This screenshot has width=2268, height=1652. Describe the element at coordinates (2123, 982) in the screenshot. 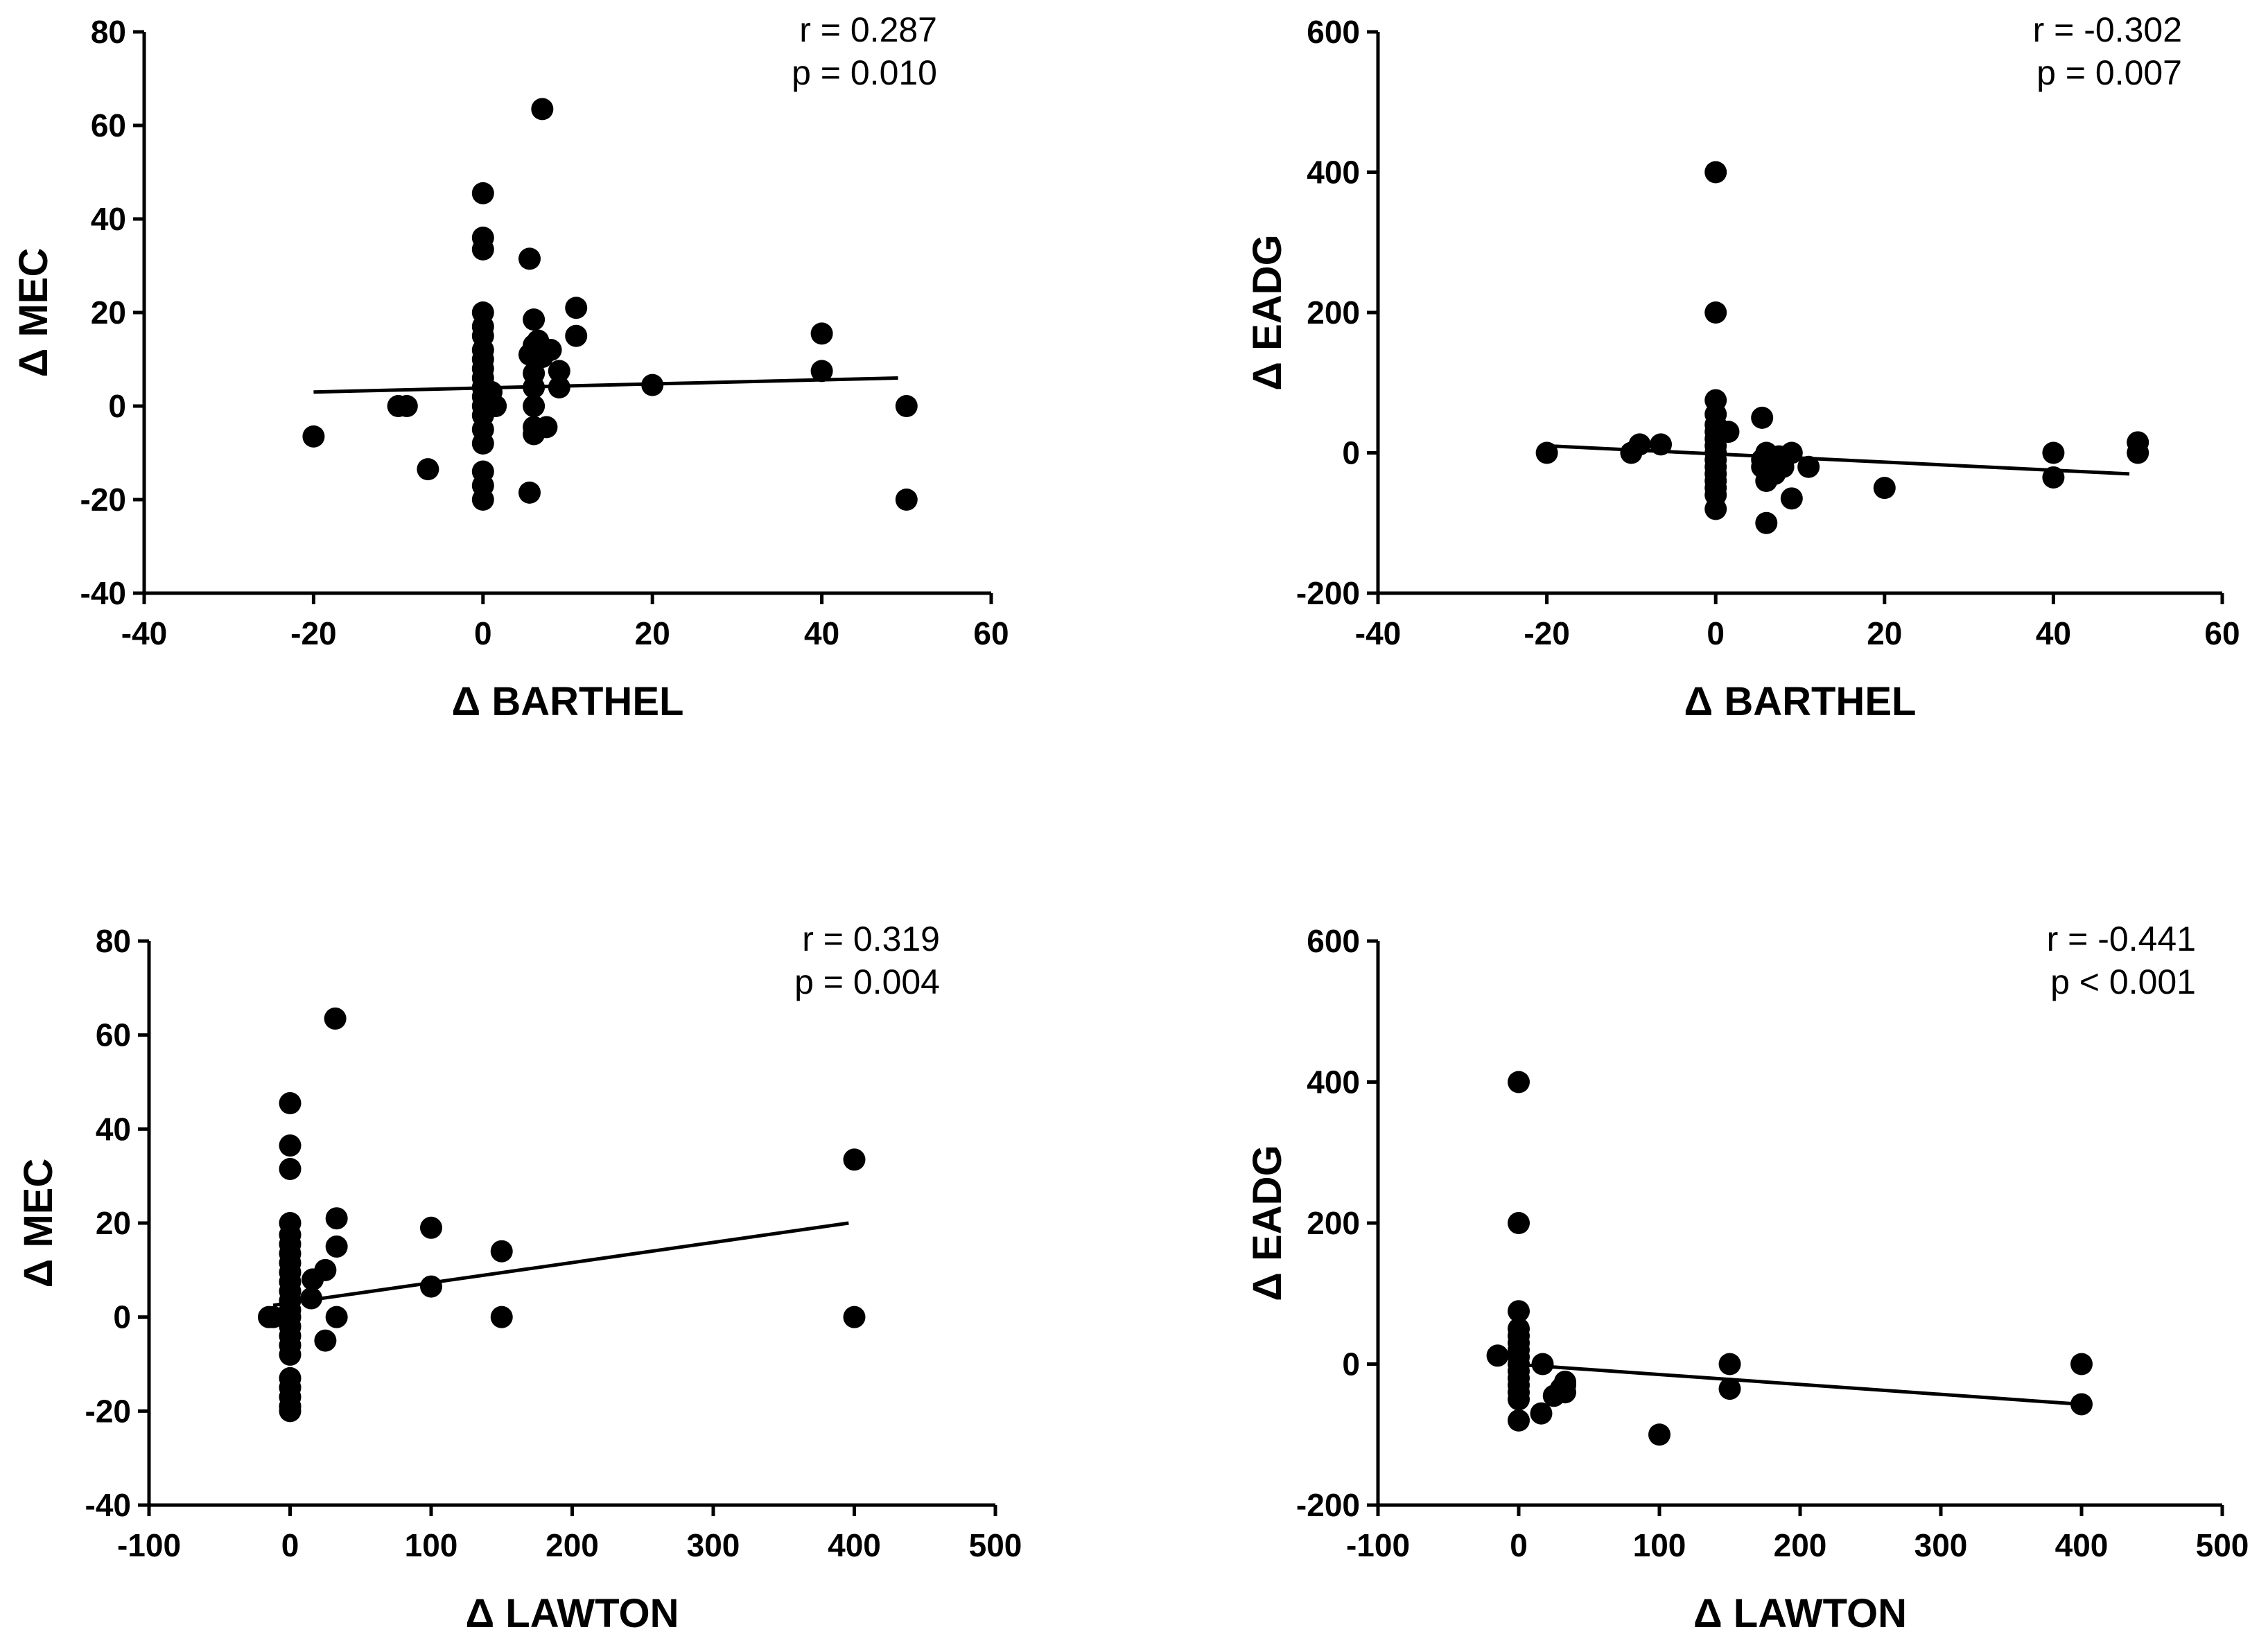

I see `p-value-label: p < 0.001` at that location.